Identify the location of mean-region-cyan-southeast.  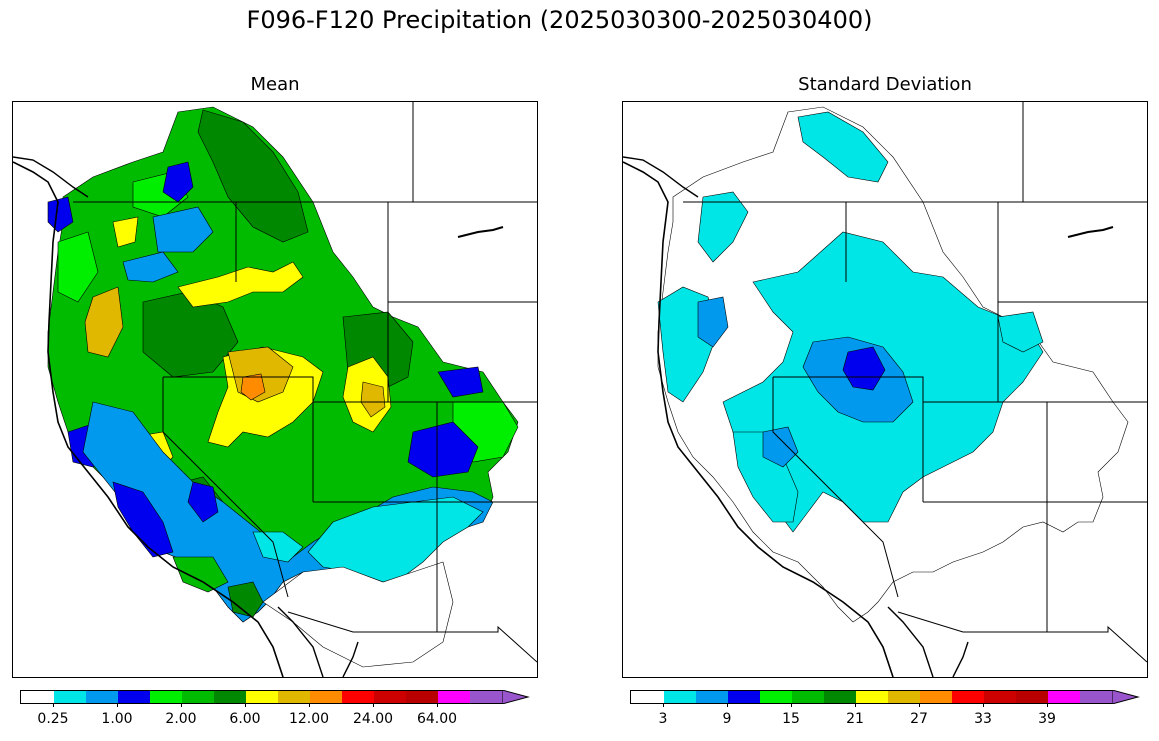
(395, 539).